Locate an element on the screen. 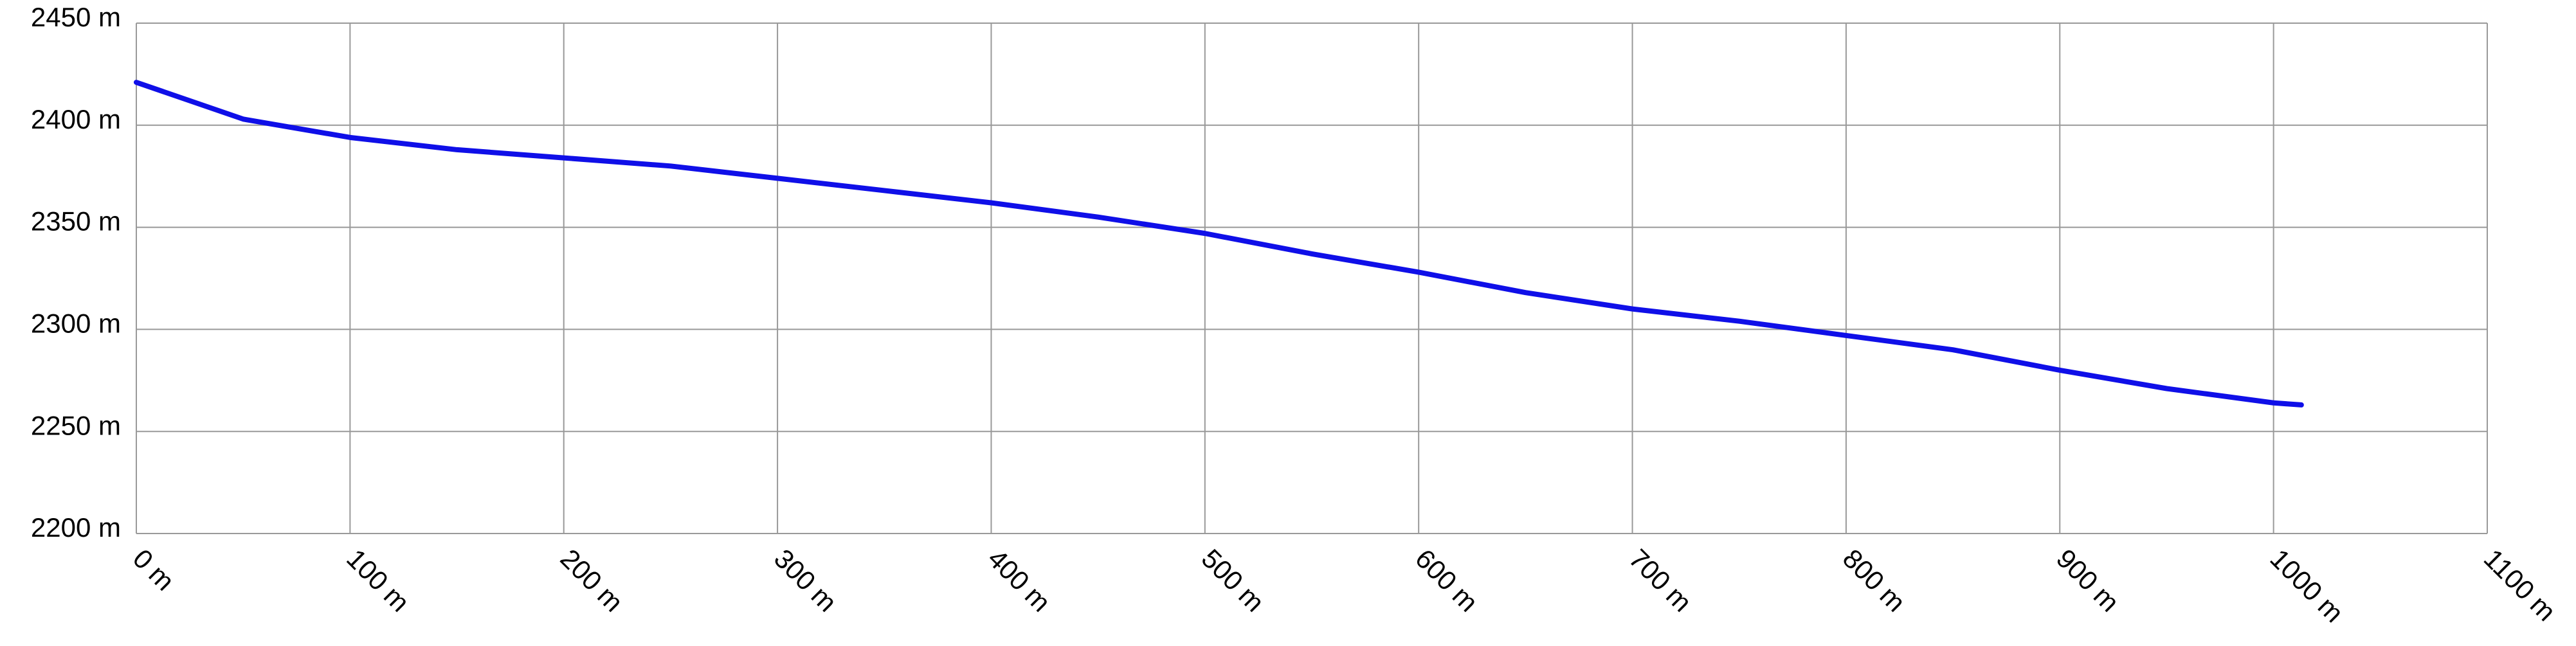 This screenshot has width=2576, height=646. x-tick-label: 100 m is located at coordinates (378, 580).